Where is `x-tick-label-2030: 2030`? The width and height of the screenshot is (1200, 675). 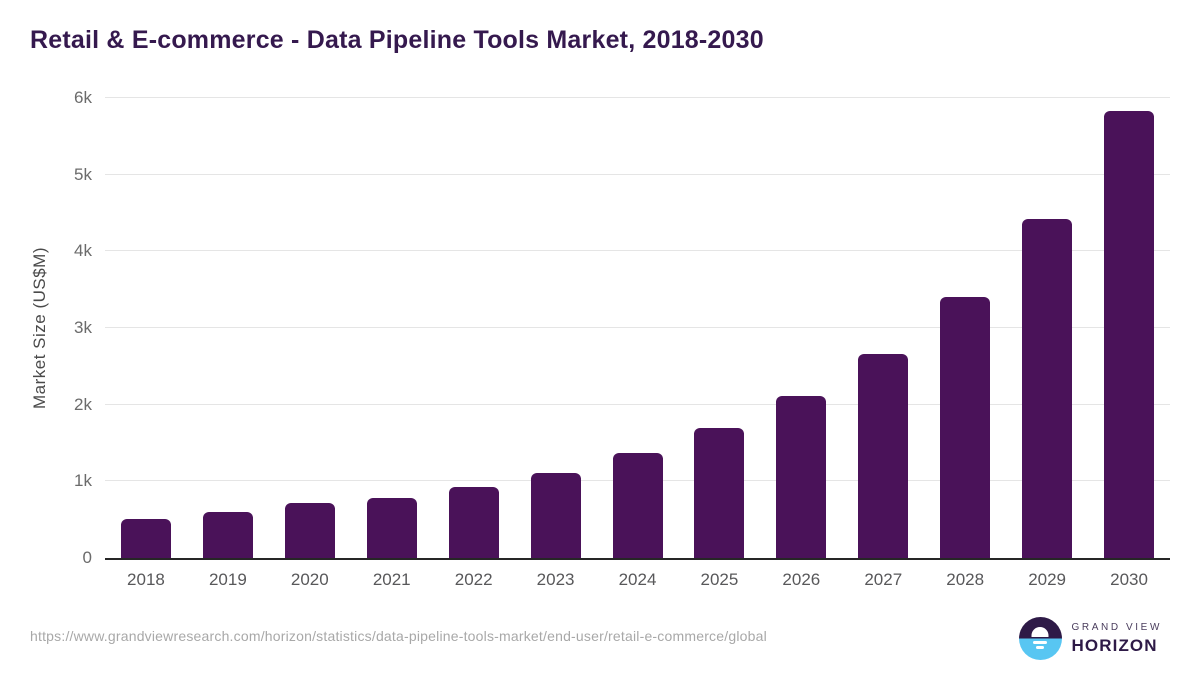 x-tick-label-2030: 2030 is located at coordinates (1129, 579).